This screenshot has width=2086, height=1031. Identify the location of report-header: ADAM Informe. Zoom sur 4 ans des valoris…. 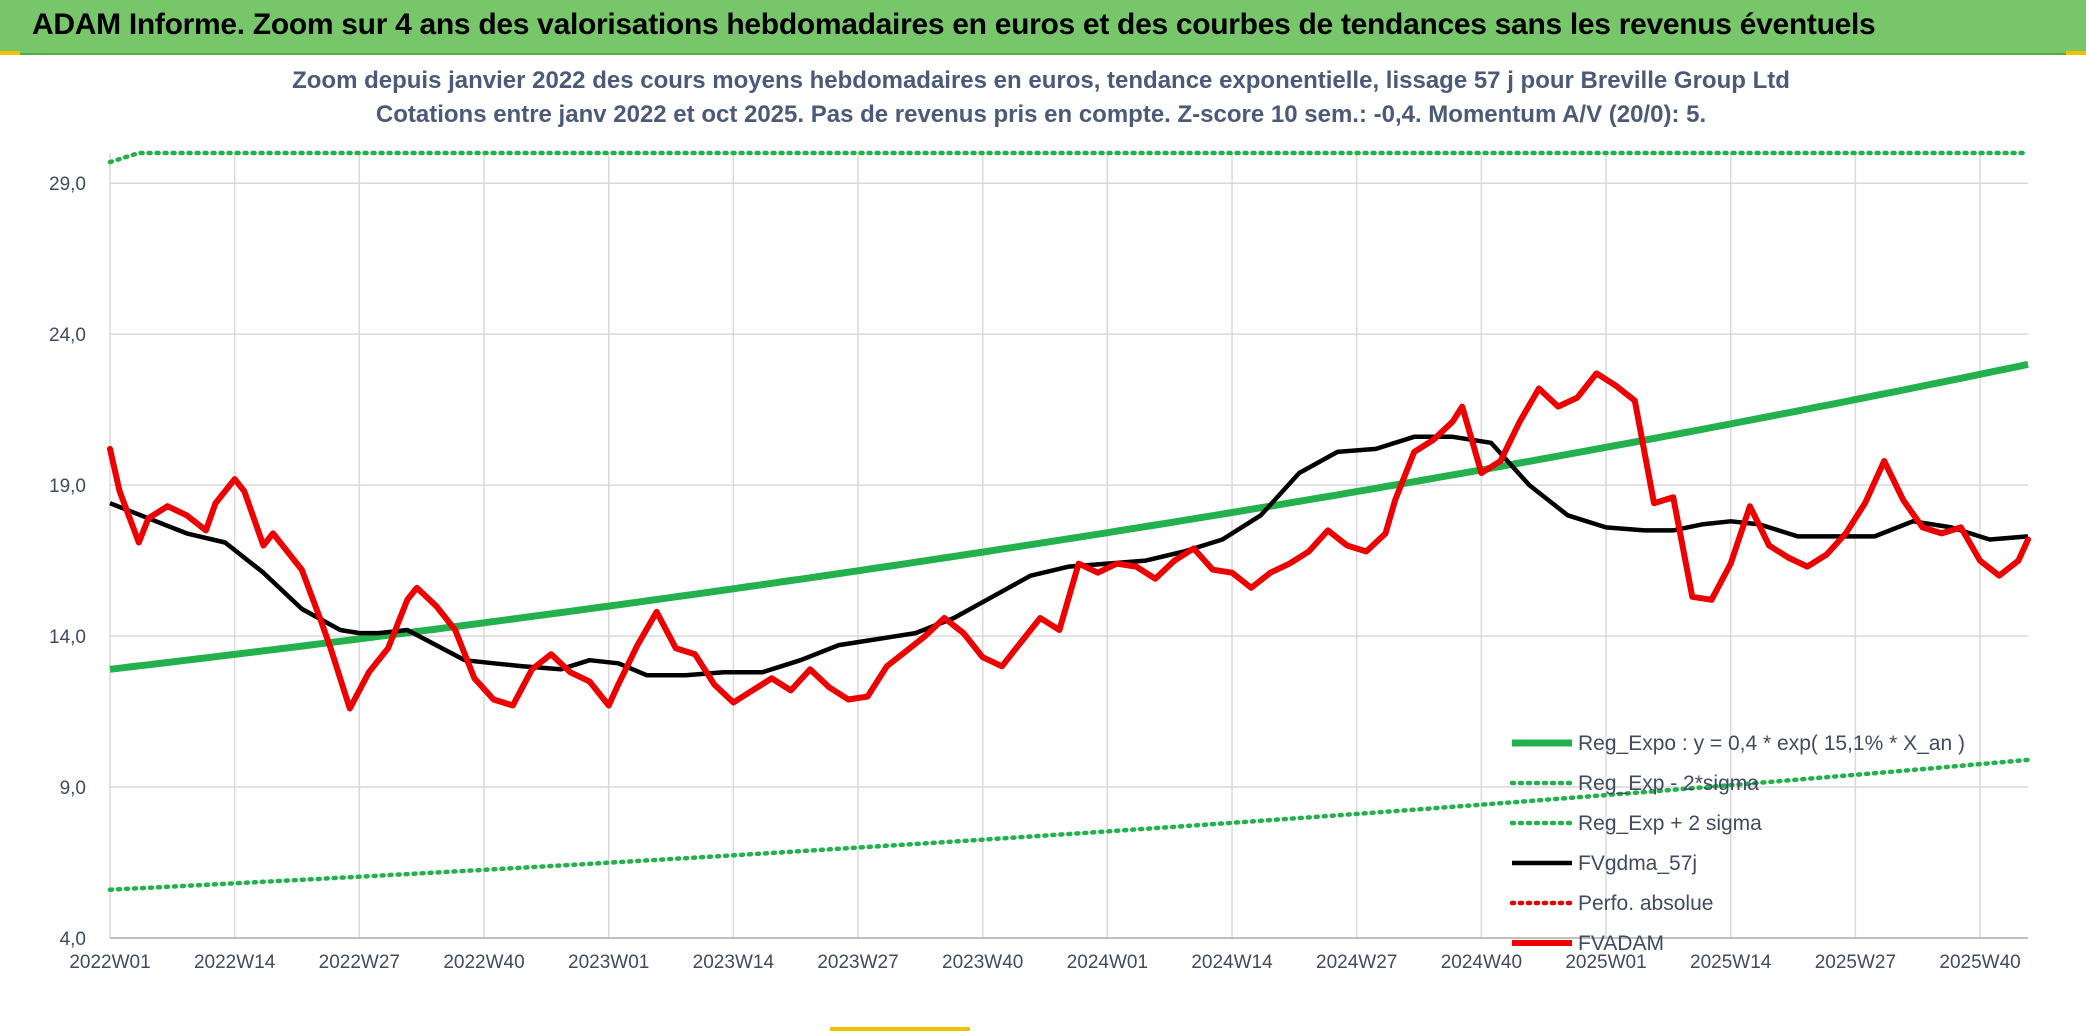
(1043, 27).